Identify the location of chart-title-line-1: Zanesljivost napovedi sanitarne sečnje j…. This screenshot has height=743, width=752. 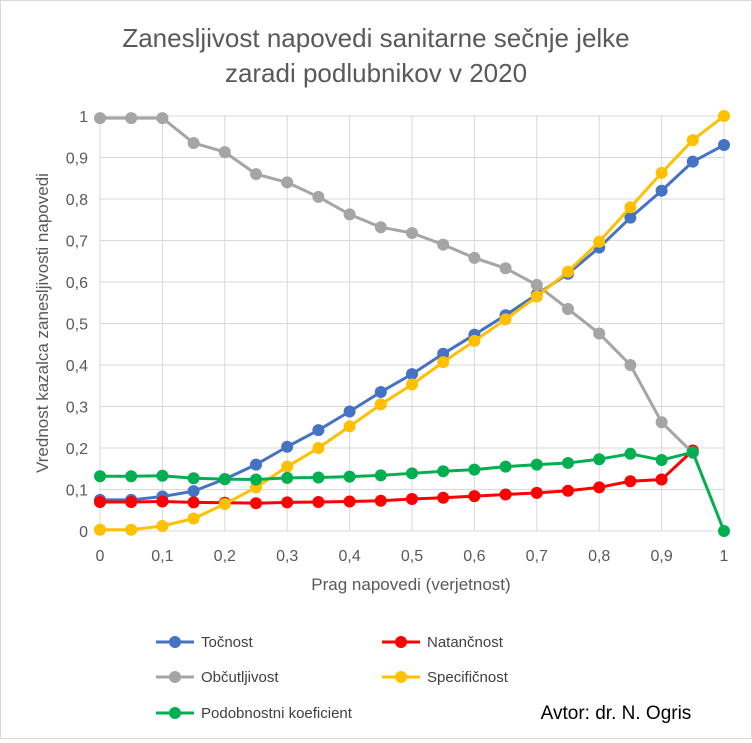
(375, 38).